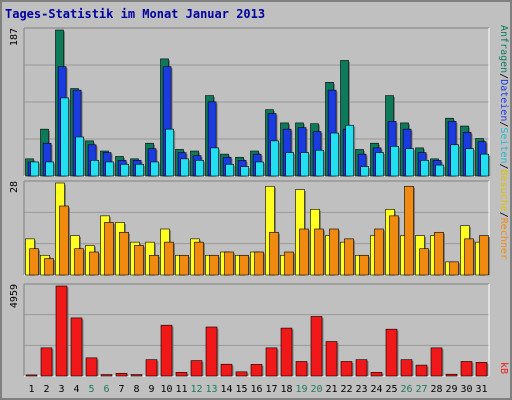  I want to click on x-tick-label: 1, so click(31, 389).